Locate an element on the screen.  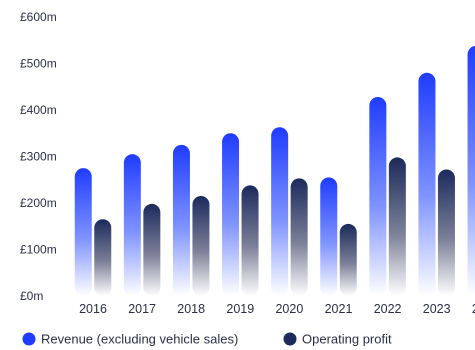
operating-profit-bar-2016 is located at coordinates (103, 257).